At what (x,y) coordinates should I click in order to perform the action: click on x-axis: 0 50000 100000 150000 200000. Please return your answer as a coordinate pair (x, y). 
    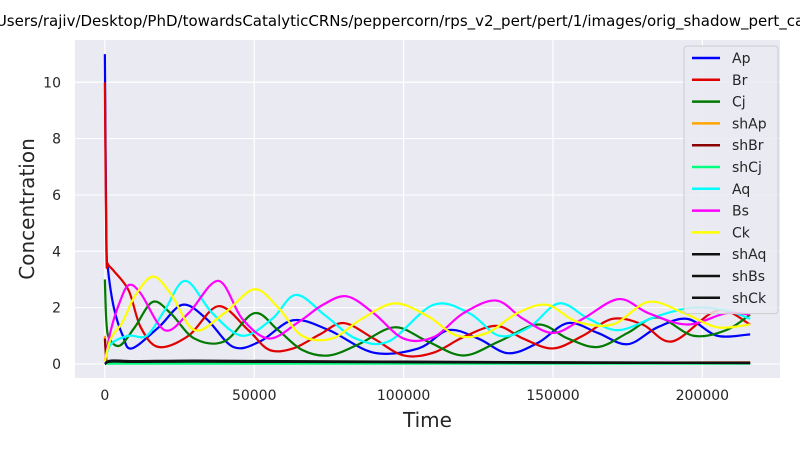
    Looking at the image, I should click on (414, 396).